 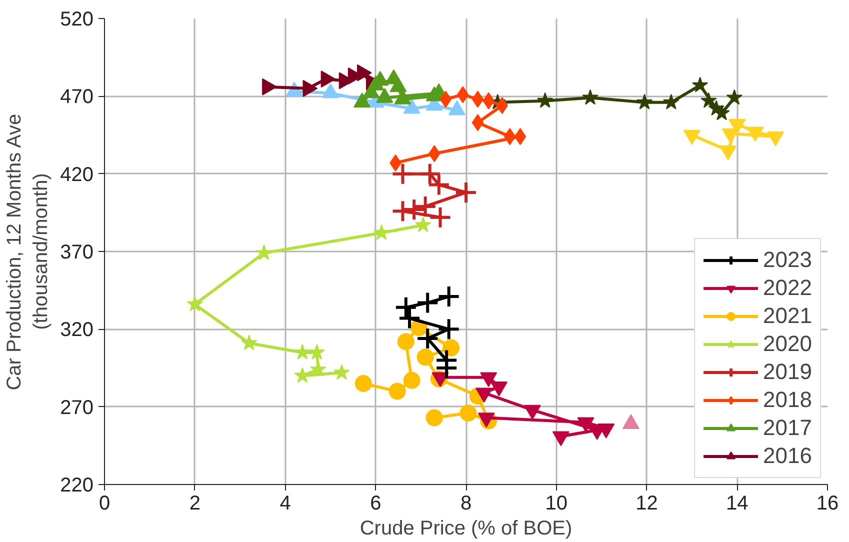 What do you see at coordinates (285, 503) in the screenshot?
I see `x-tick-label: 4` at bounding box center [285, 503].